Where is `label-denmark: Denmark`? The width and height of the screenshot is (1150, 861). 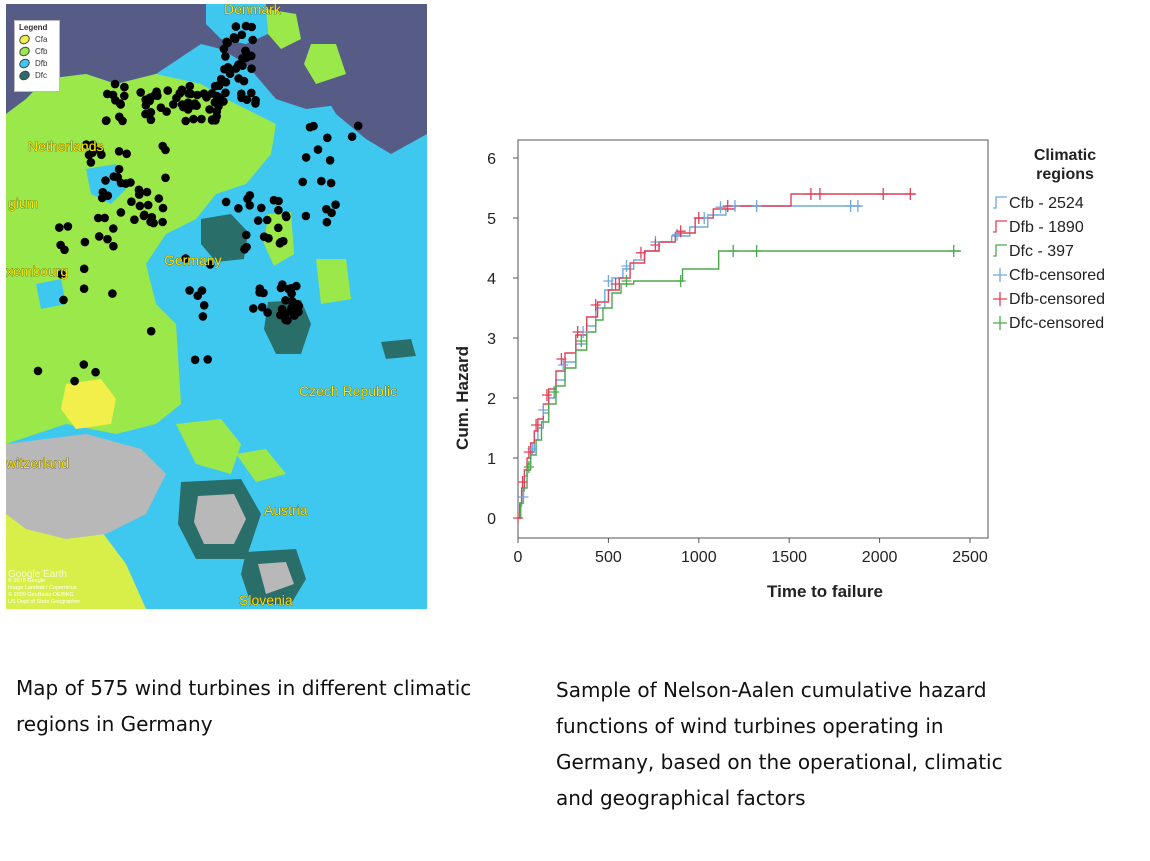 label-denmark: Denmark is located at coordinates (253, 10).